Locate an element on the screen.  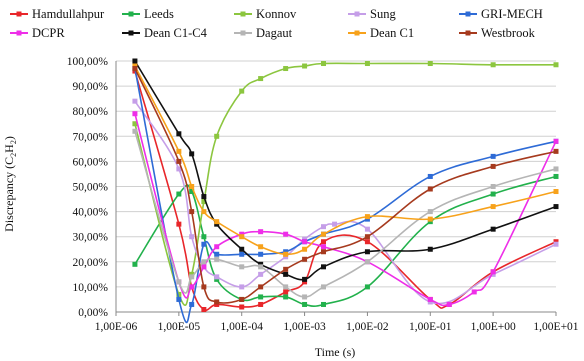
legend-item-hamdullahpur: Hamdullahpur is located at coordinates (57, 14).